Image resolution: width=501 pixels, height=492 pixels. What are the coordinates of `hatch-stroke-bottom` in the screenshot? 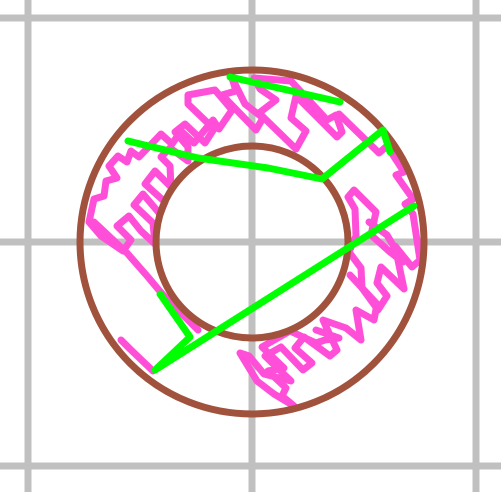 It's located at (308, 340).